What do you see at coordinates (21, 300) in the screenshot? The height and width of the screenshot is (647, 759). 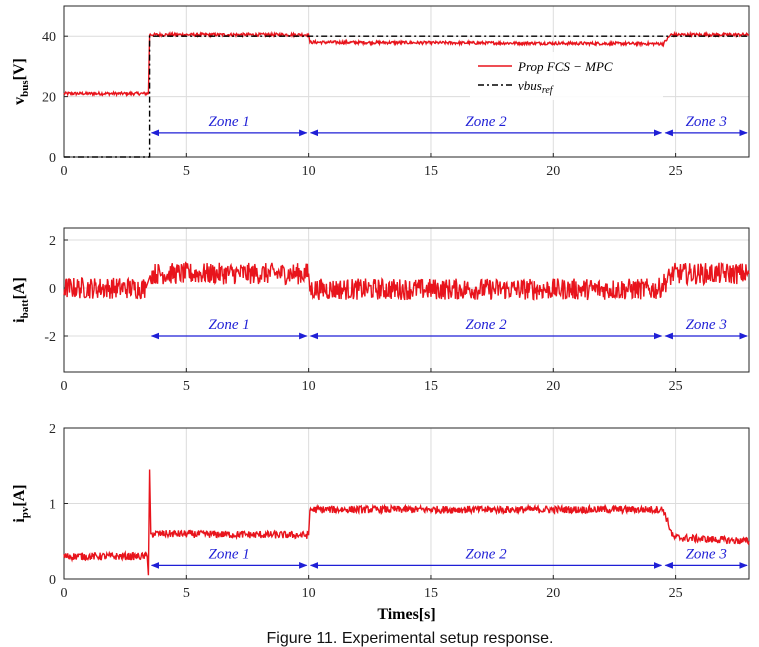 I see `y-axis-label: ibatt[A]` at bounding box center [21, 300].